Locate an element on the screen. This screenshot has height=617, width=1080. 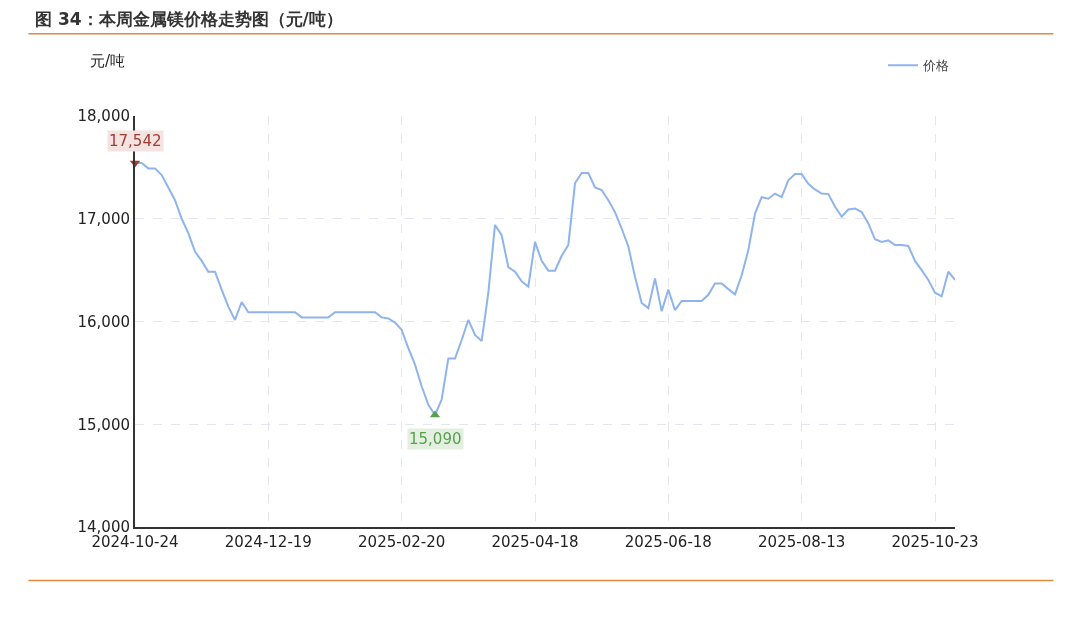
x-tick-label: 2025-10-23 is located at coordinates (935, 542).